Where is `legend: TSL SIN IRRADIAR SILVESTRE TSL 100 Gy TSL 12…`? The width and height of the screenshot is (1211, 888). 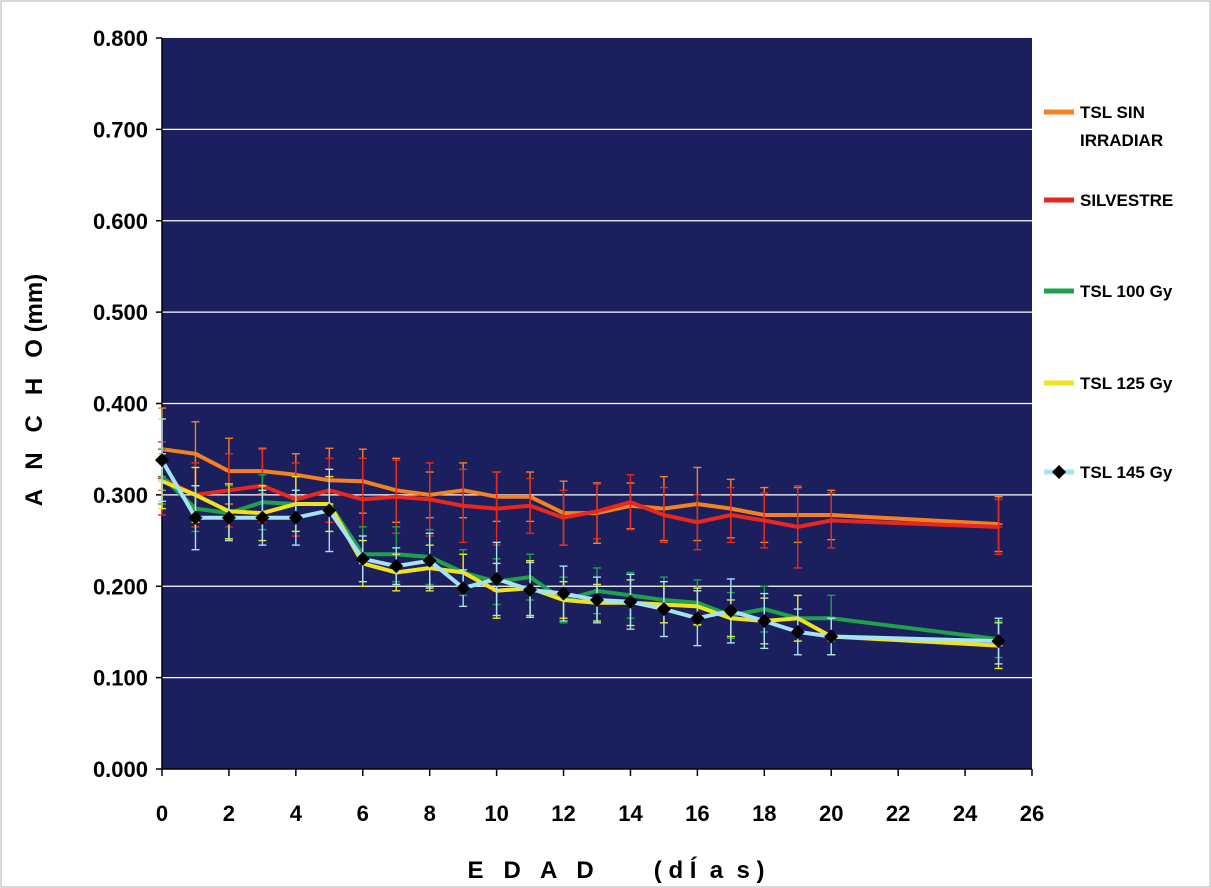 legend: TSL SIN IRRADIAR SILVESTRE TSL 100 Gy TSL 12… is located at coordinates (1108, 292).